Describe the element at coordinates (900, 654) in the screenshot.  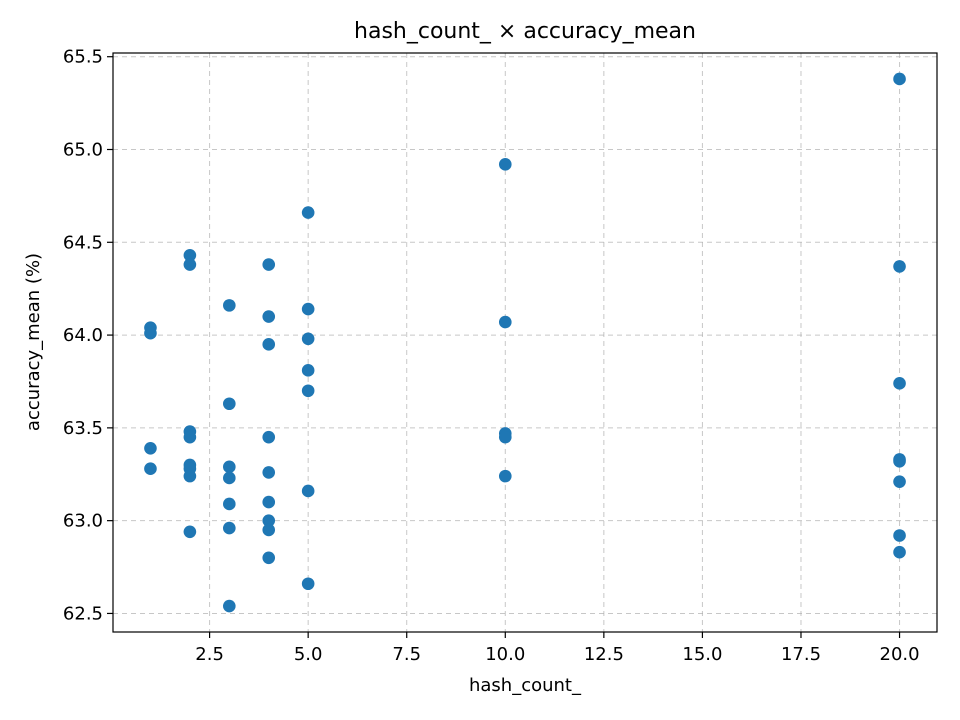
I see `x-tick-label: 20.0` at that location.